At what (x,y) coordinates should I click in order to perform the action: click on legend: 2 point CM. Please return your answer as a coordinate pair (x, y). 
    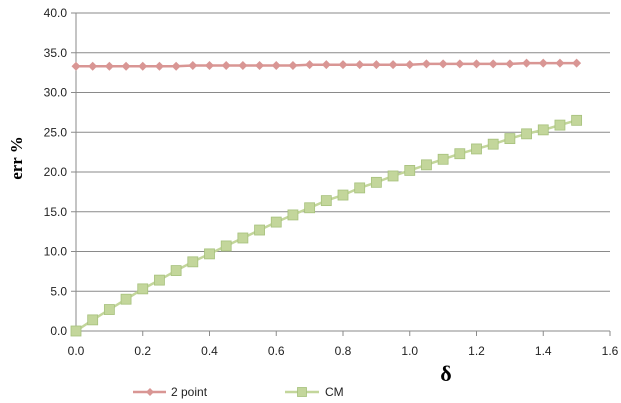
    Looking at the image, I should click on (238, 392).